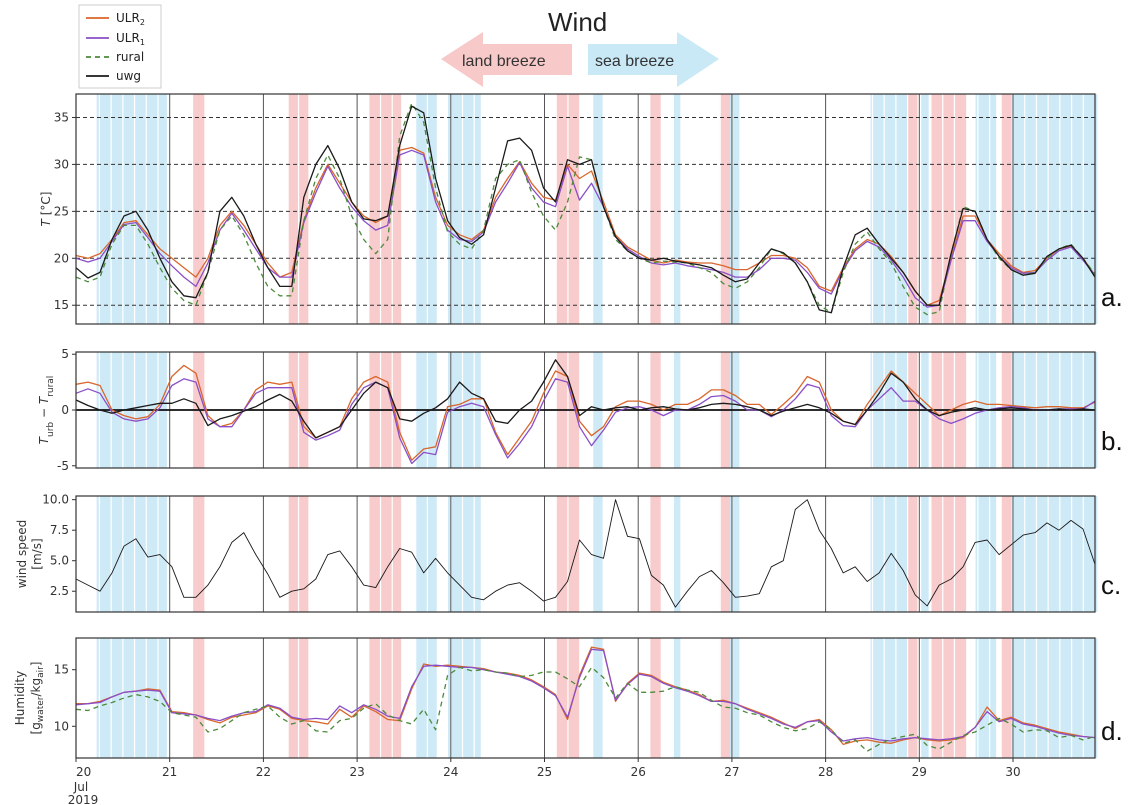  I want to click on series-line-uwg, so click(585, 399).